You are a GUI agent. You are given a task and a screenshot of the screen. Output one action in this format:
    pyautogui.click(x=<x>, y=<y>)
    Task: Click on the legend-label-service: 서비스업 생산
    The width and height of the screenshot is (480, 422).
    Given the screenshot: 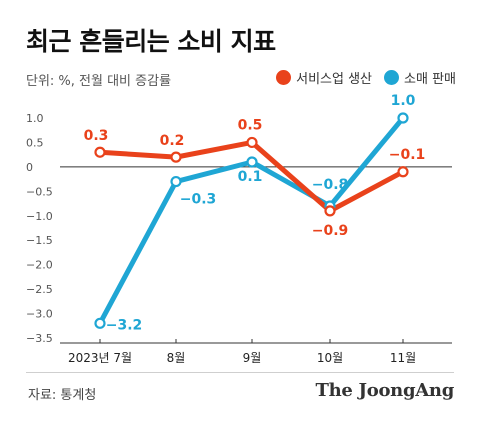 What is the action you would take?
    pyautogui.click(x=334, y=79)
    